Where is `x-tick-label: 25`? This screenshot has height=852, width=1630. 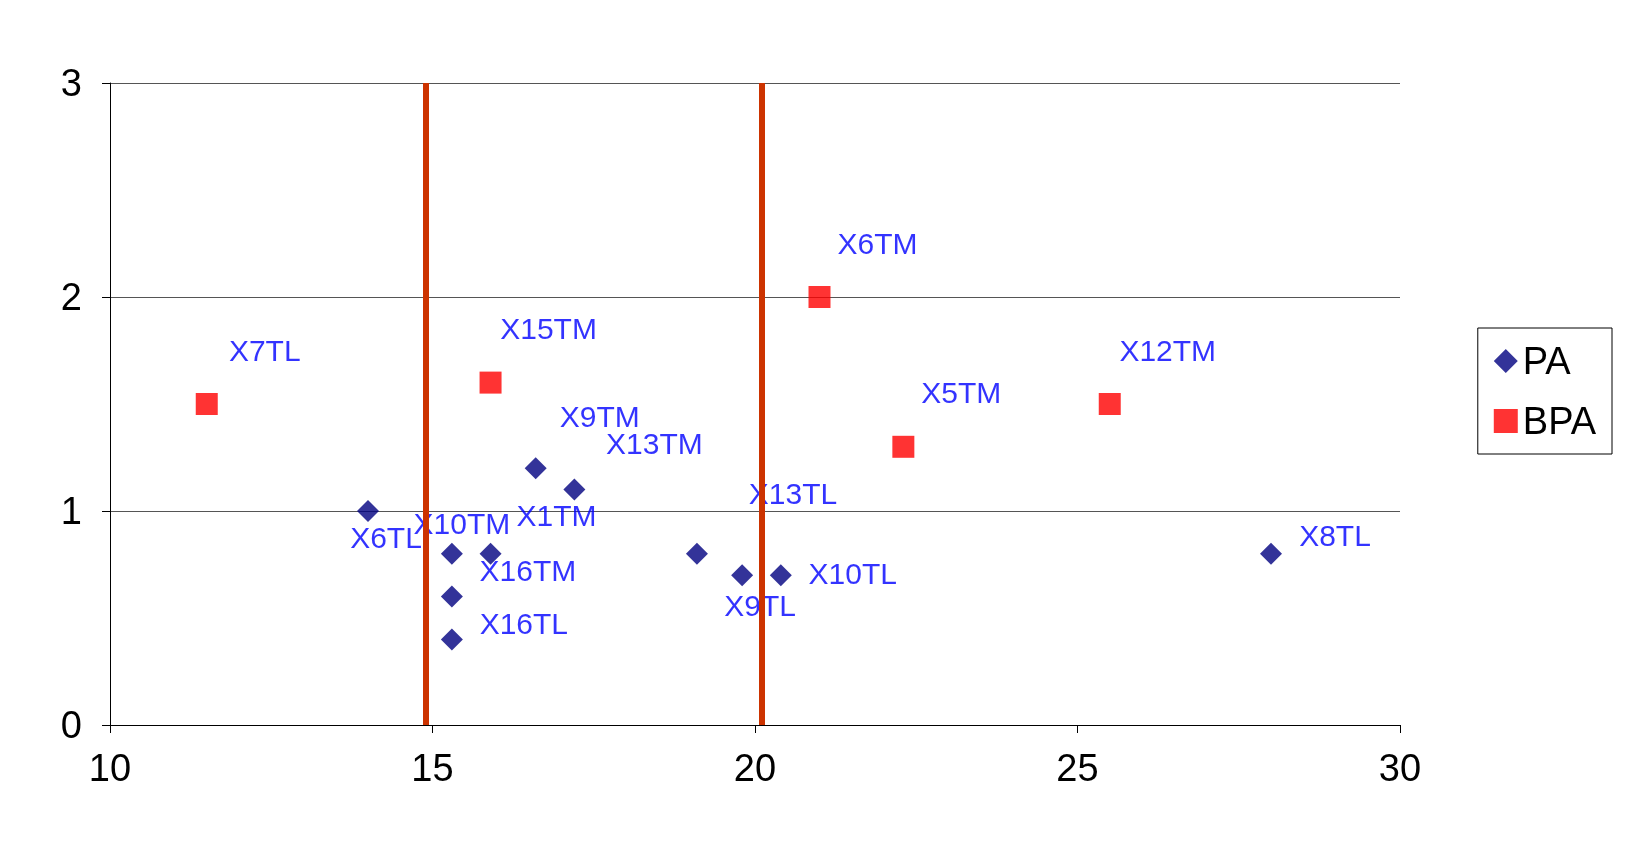 x-tick-label: 25 is located at coordinates (1077, 768).